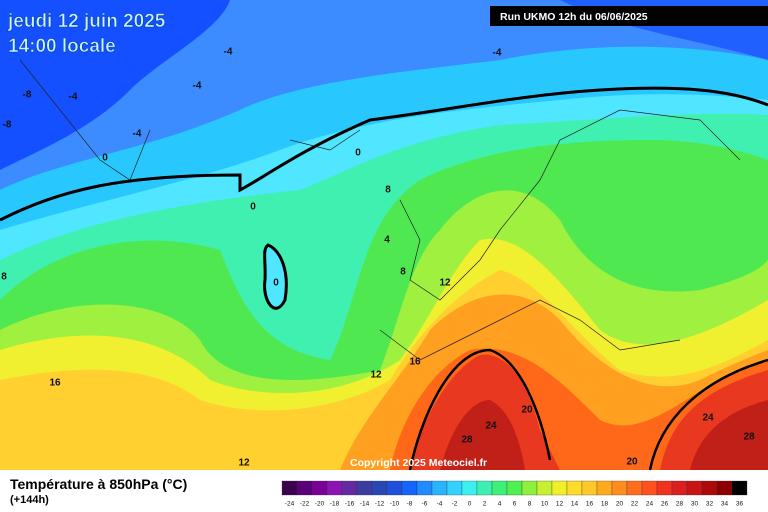 The height and width of the screenshot is (512, 768). Describe the element at coordinates (418, 463) in the screenshot. I see `copyright: Copyright 2025 Meteociel.fr` at that location.